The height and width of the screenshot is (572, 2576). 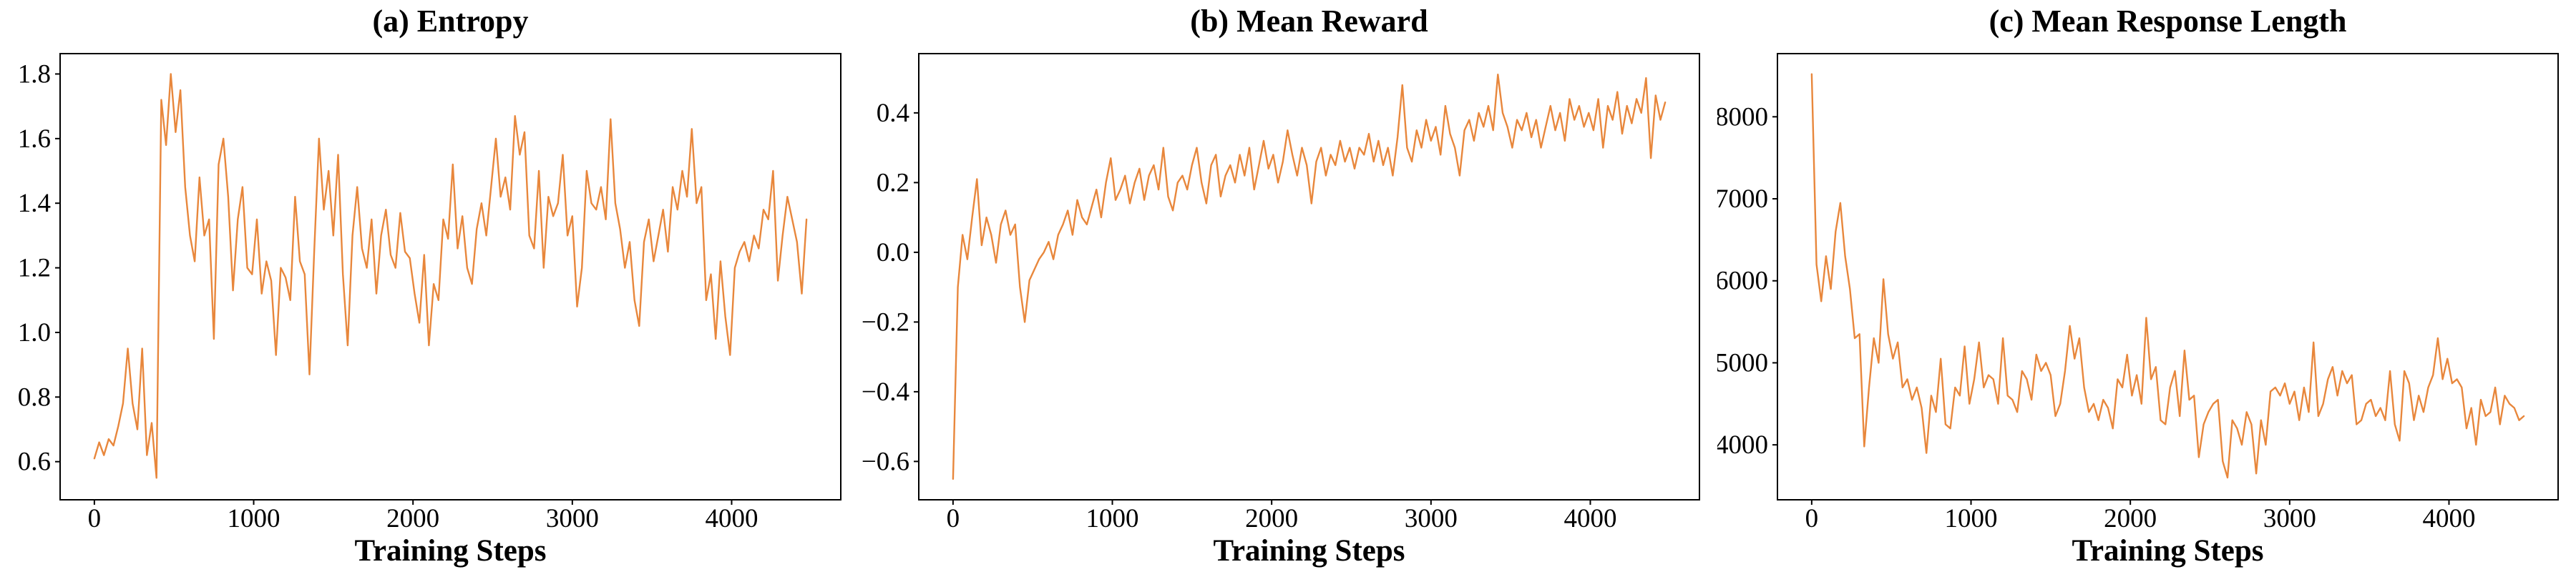 What do you see at coordinates (34, 139) in the screenshot?
I see `y-tick-label: 1.6` at bounding box center [34, 139].